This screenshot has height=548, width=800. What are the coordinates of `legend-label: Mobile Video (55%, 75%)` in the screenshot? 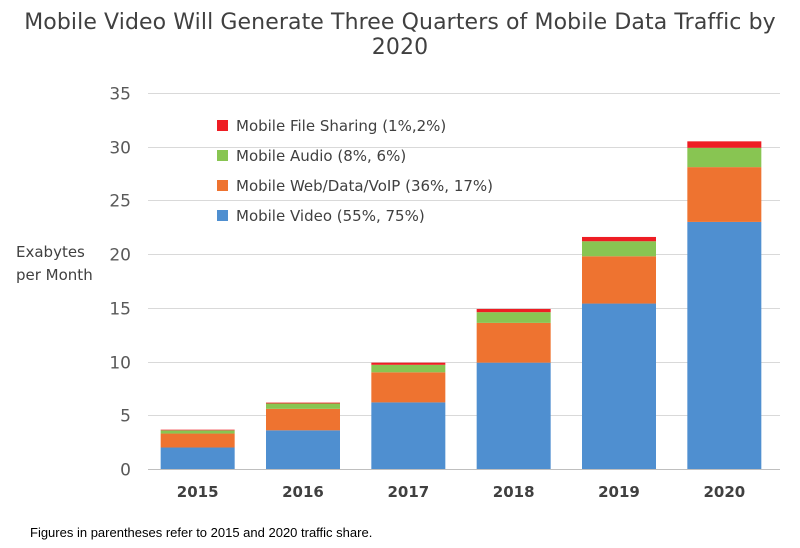 It's located at (330, 216).